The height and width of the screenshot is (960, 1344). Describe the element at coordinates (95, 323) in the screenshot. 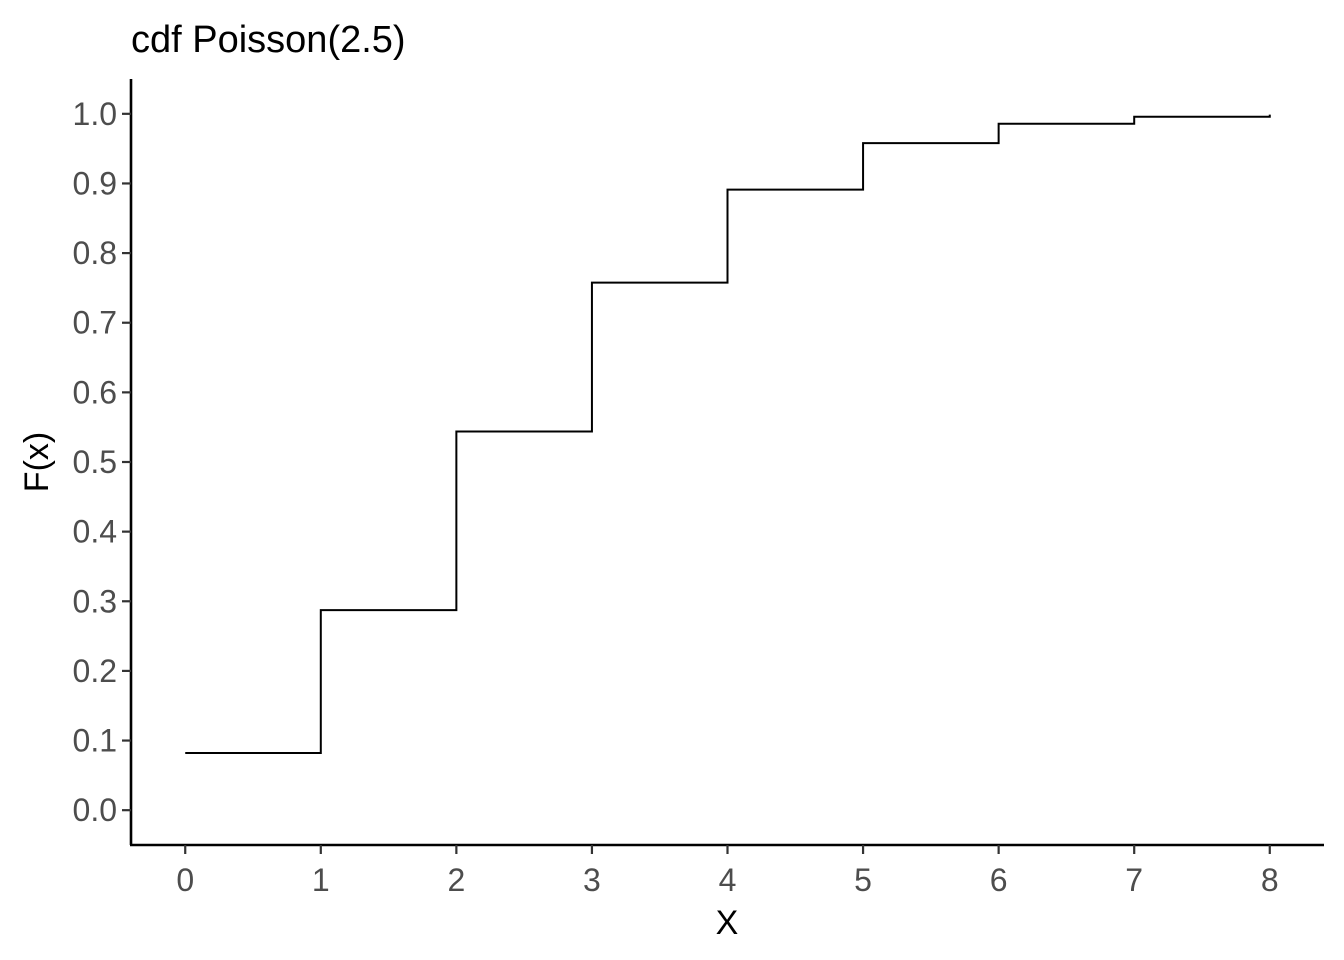

I see `y-tick-label: 0.7` at that location.